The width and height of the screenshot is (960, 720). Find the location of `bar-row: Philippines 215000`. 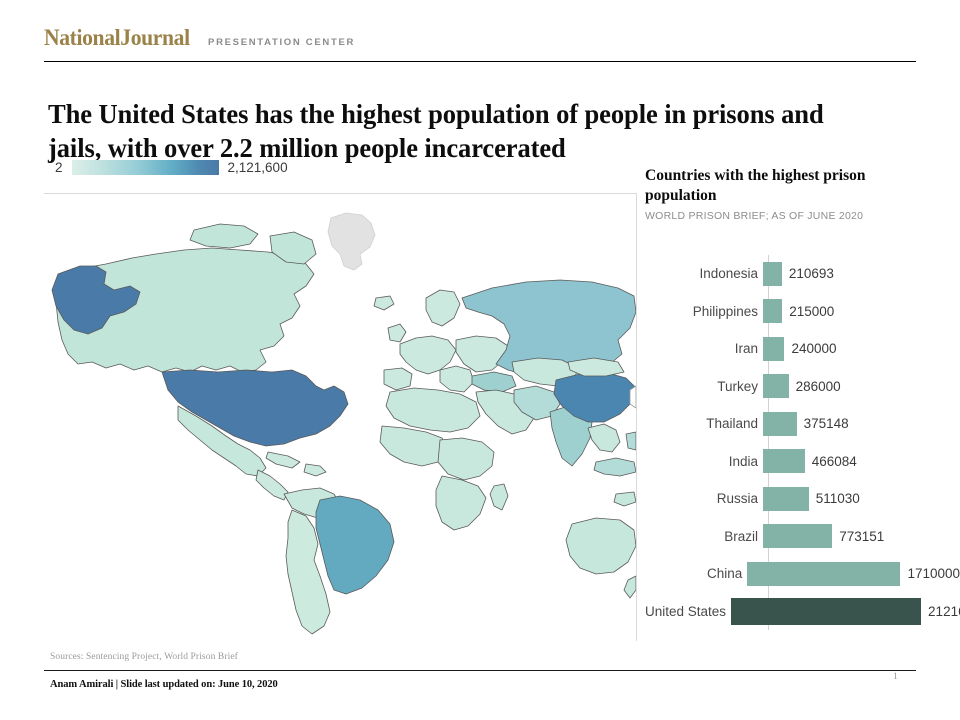

bar-row: Philippines 215000 is located at coordinates (802, 312).